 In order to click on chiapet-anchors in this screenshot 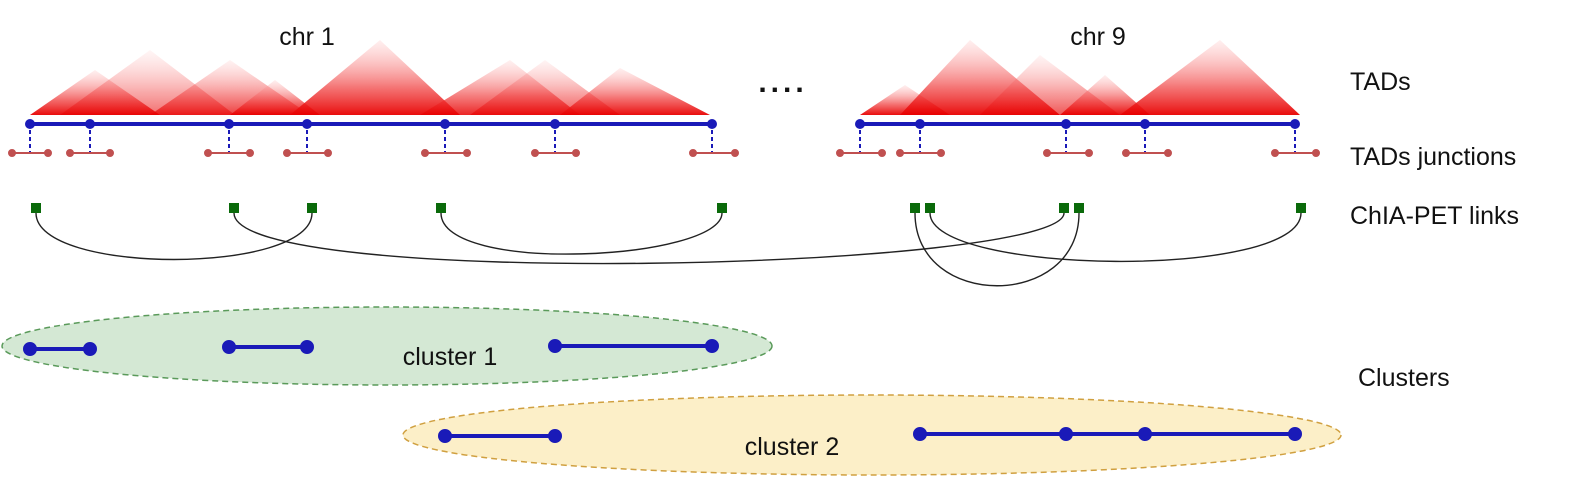, I will do `click(668, 208)`.